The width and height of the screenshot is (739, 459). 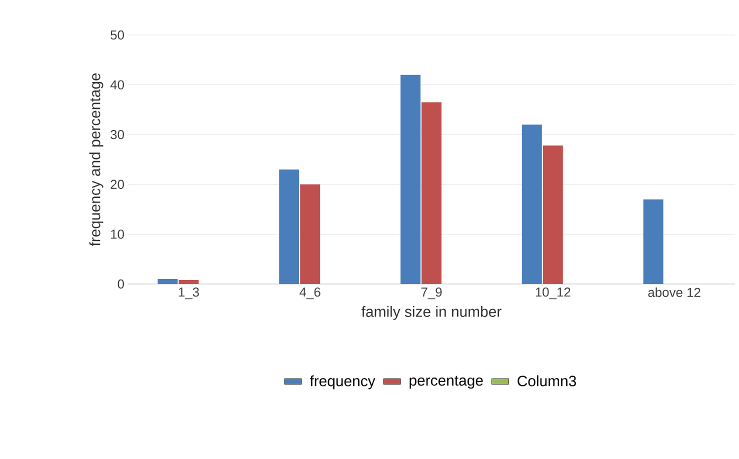 What do you see at coordinates (310, 294) in the screenshot?
I see `x-tick-label: 4_6` at bounding box center [310, 294].